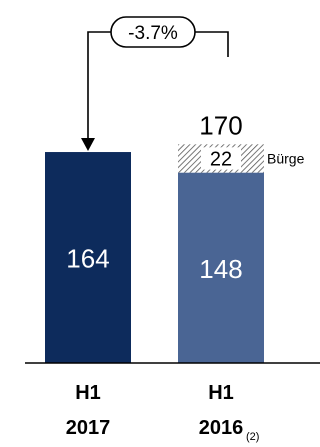  I want to click on change-arrow-head, so click(88, 145).